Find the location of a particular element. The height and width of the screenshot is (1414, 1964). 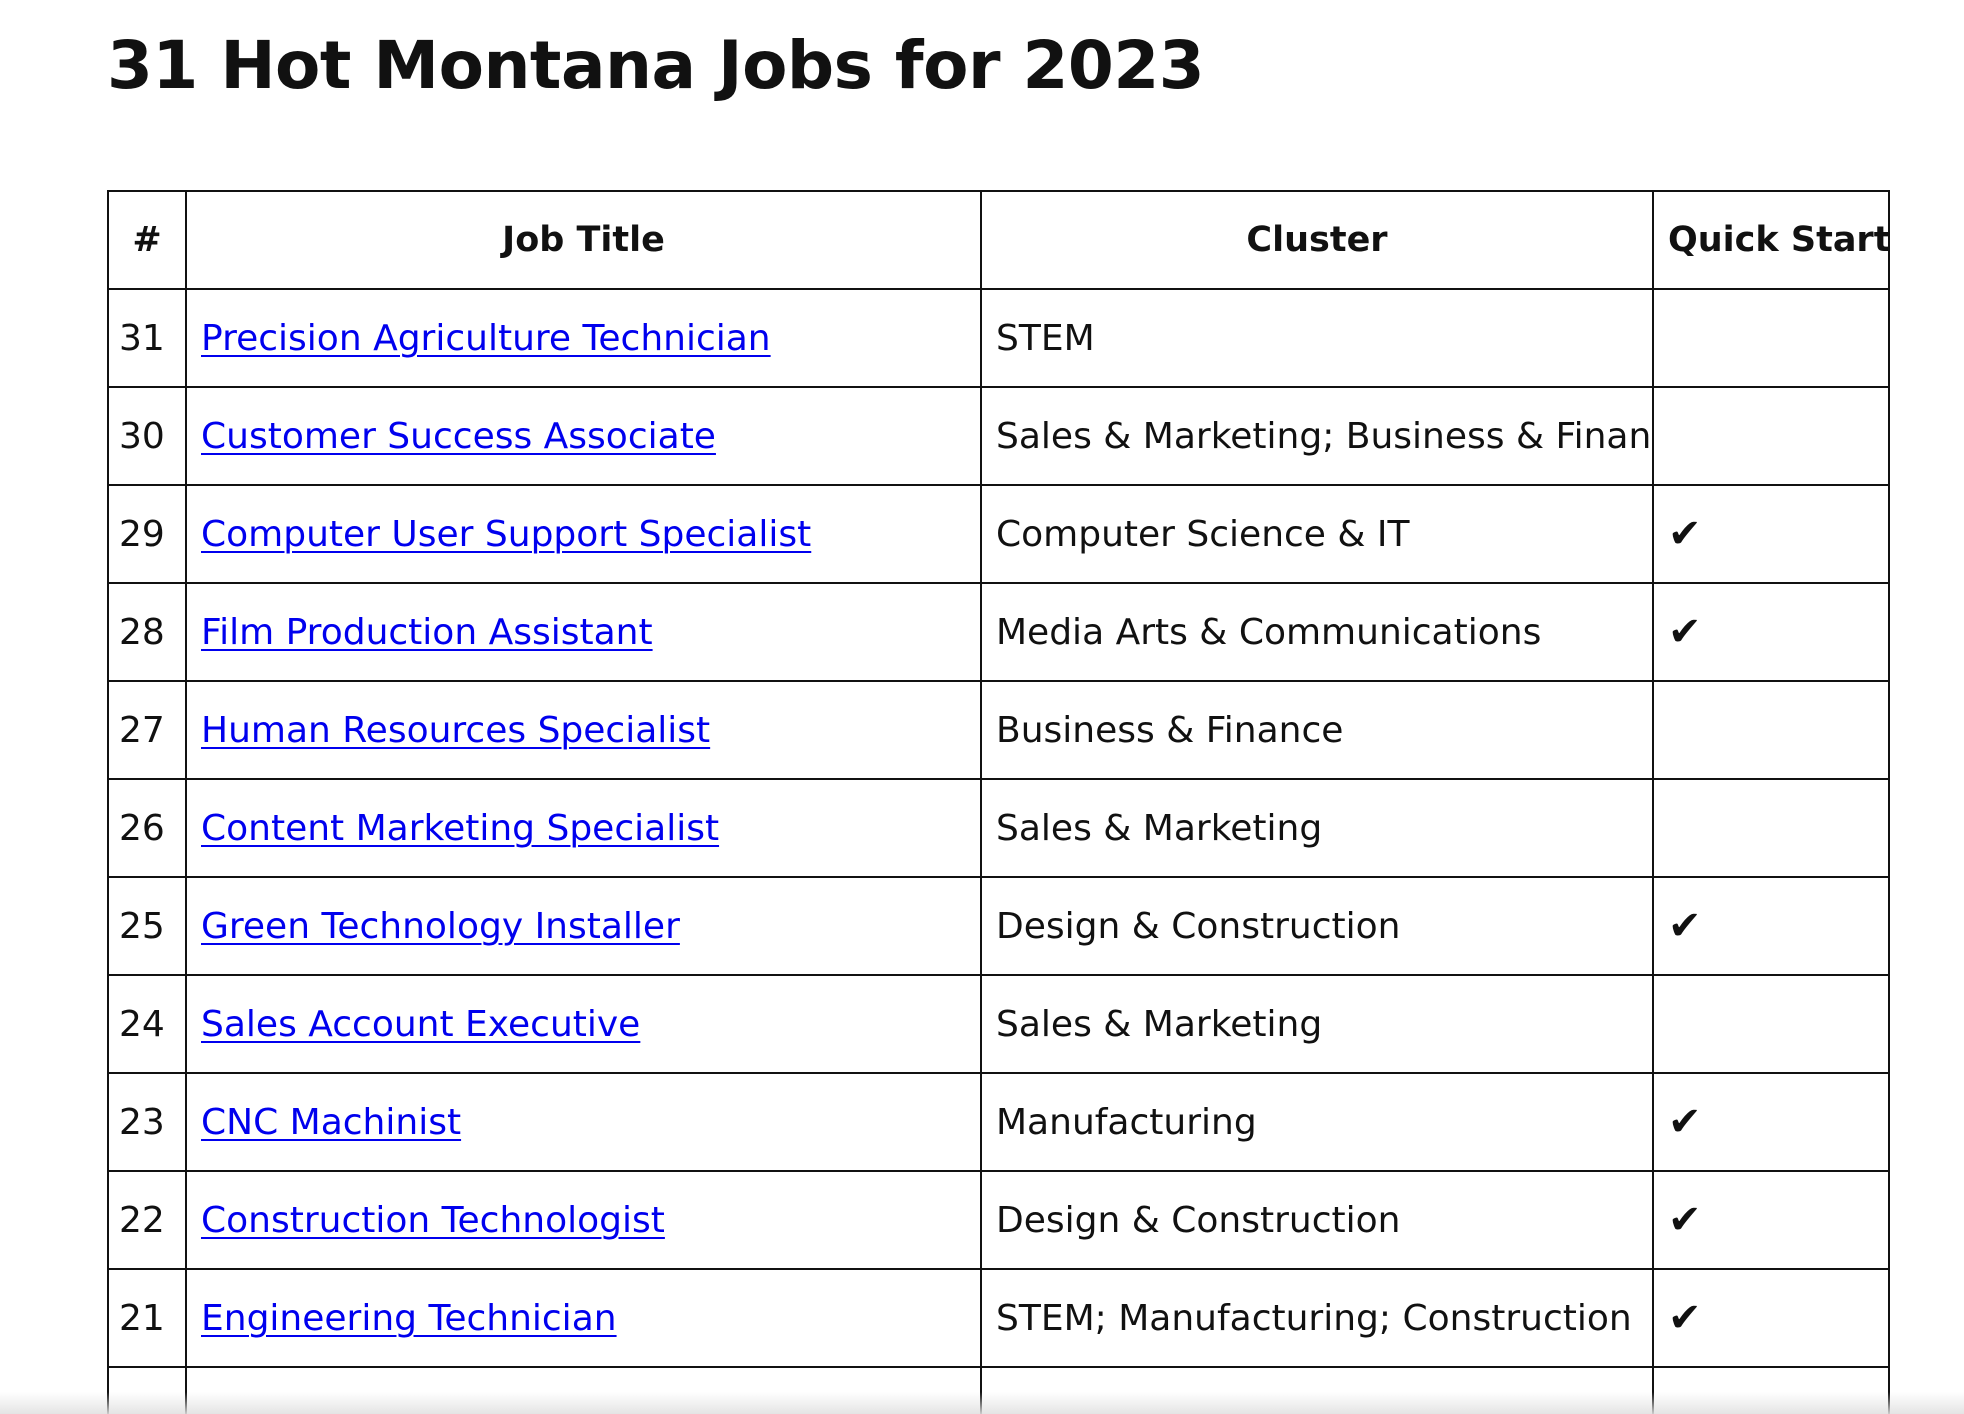

job-title-cell: Computer User Support Specialist is located at coordinates (583, 534).